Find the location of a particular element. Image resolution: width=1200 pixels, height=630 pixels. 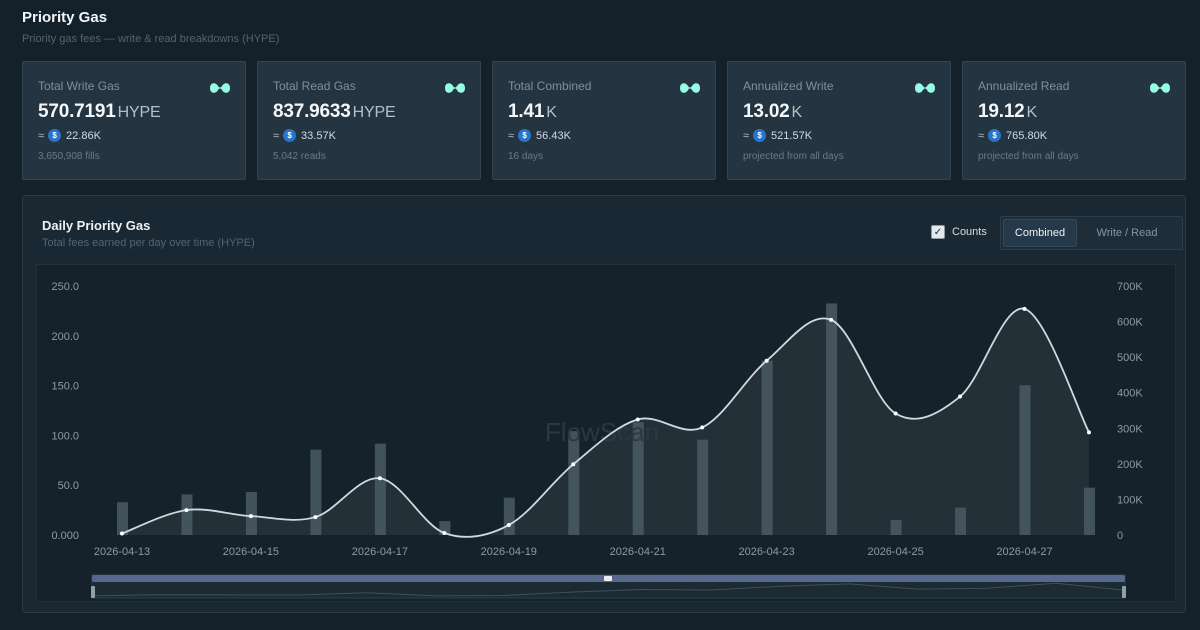

stat-number: 13.02 is located at coordinates (766, 111).